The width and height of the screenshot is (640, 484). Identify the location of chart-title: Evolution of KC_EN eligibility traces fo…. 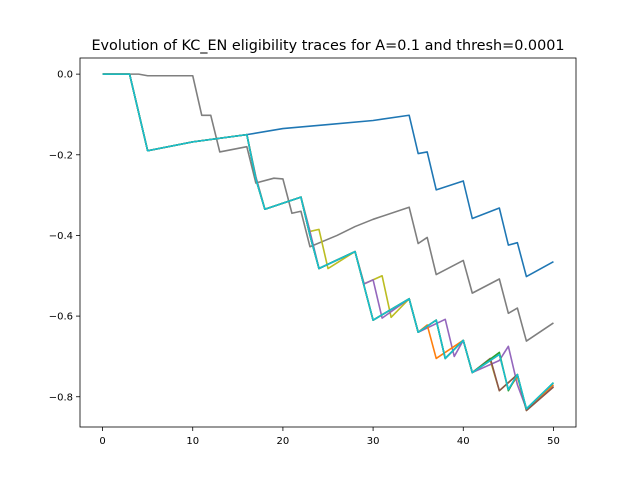
(327, 46).